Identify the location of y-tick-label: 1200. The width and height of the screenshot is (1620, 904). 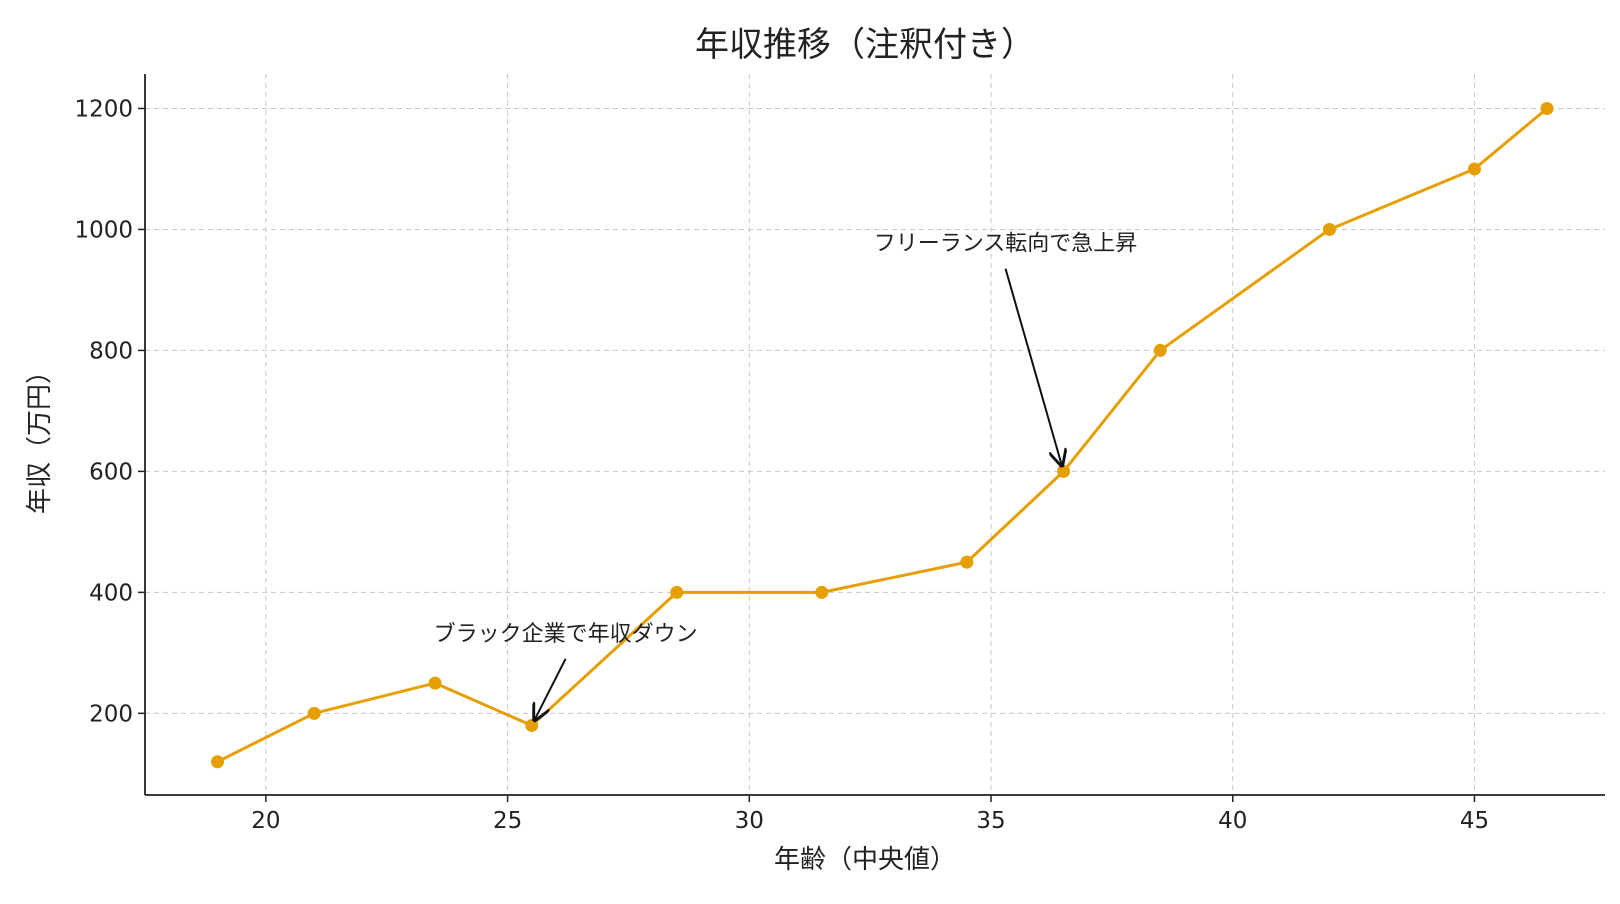
(103, 109).